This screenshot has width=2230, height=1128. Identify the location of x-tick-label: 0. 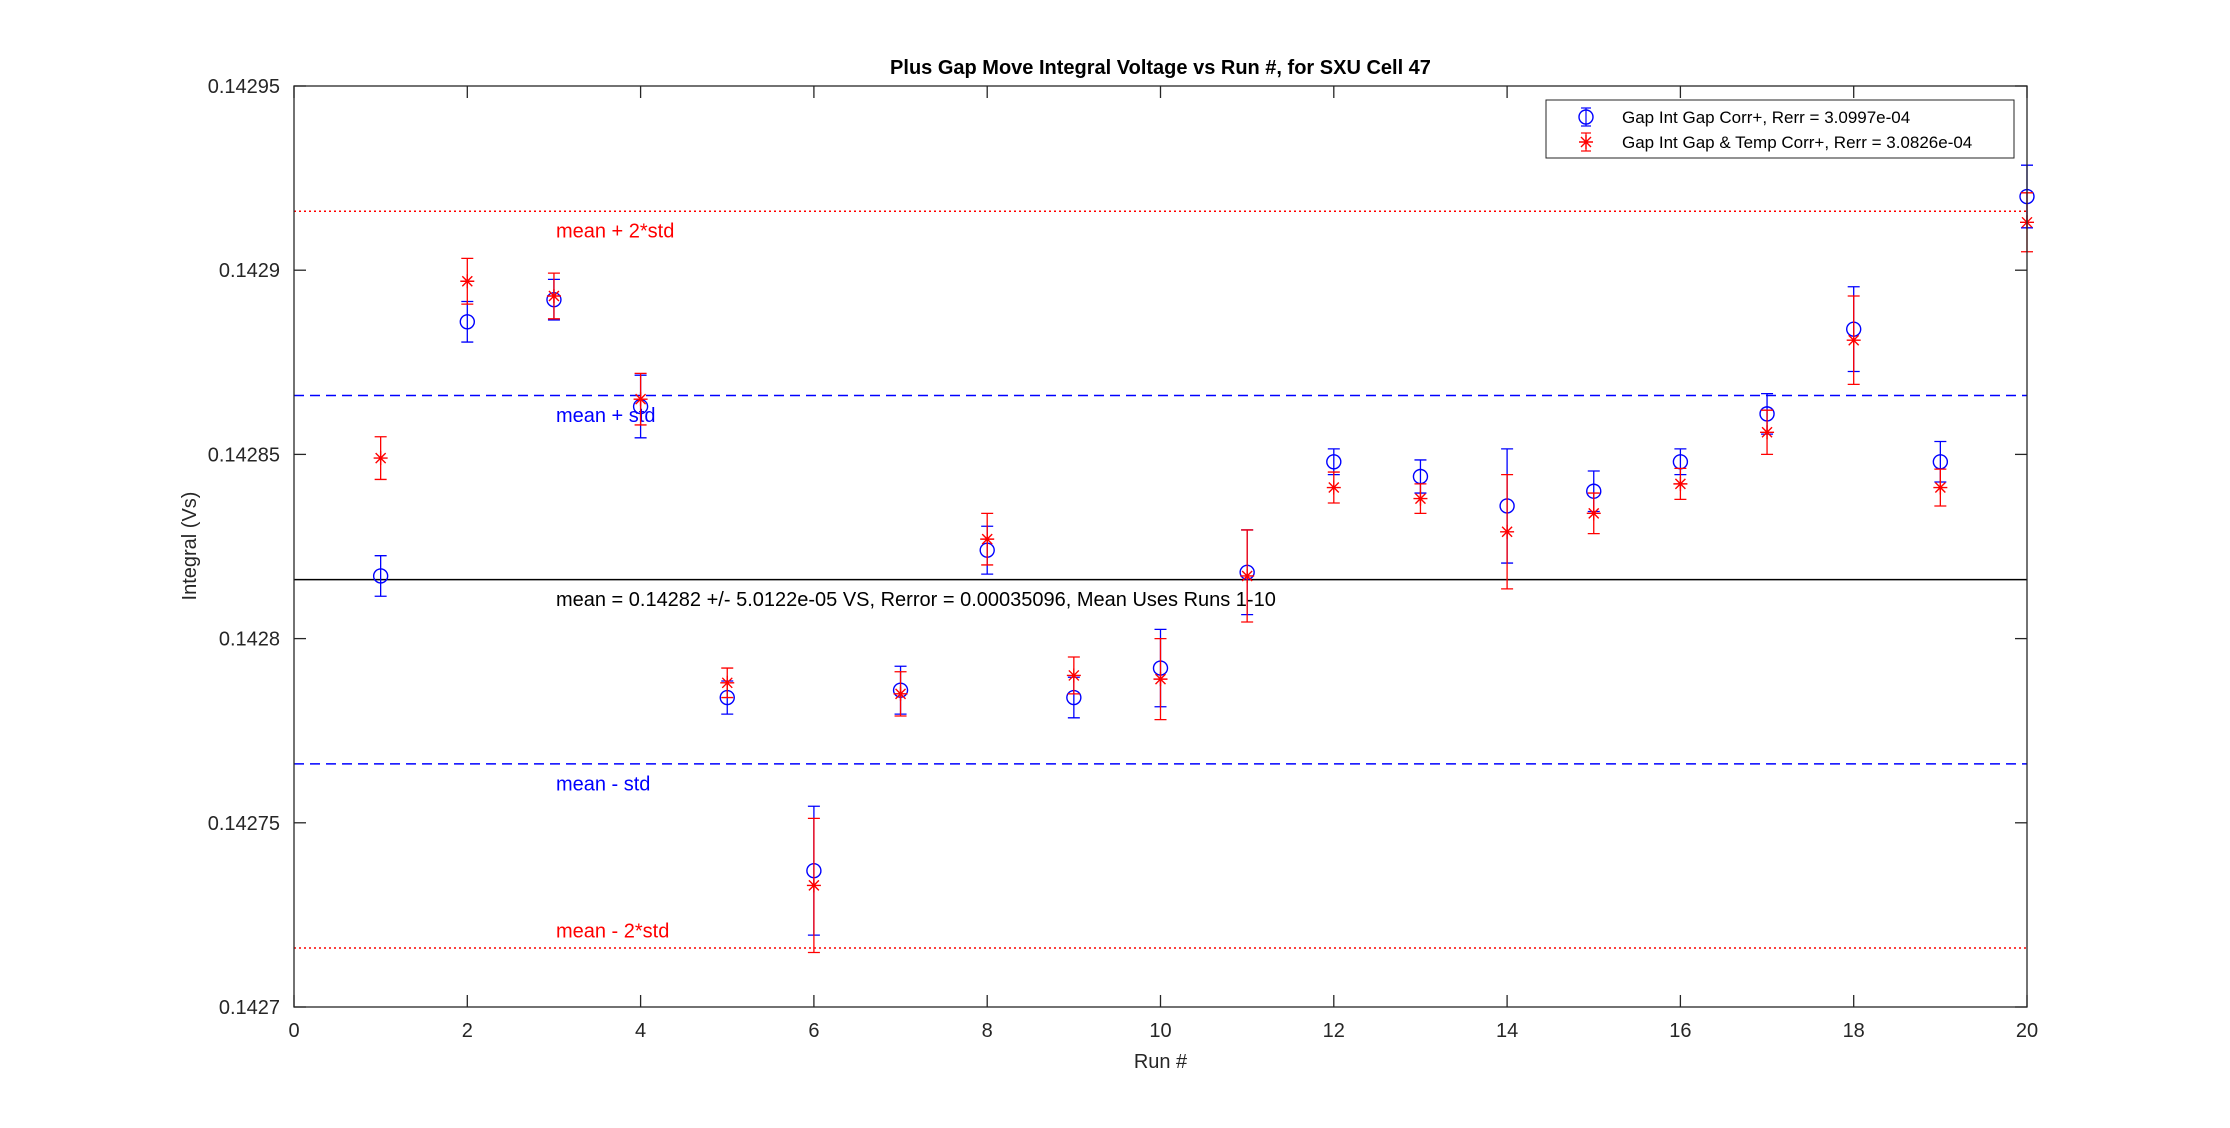
(293, 1031).